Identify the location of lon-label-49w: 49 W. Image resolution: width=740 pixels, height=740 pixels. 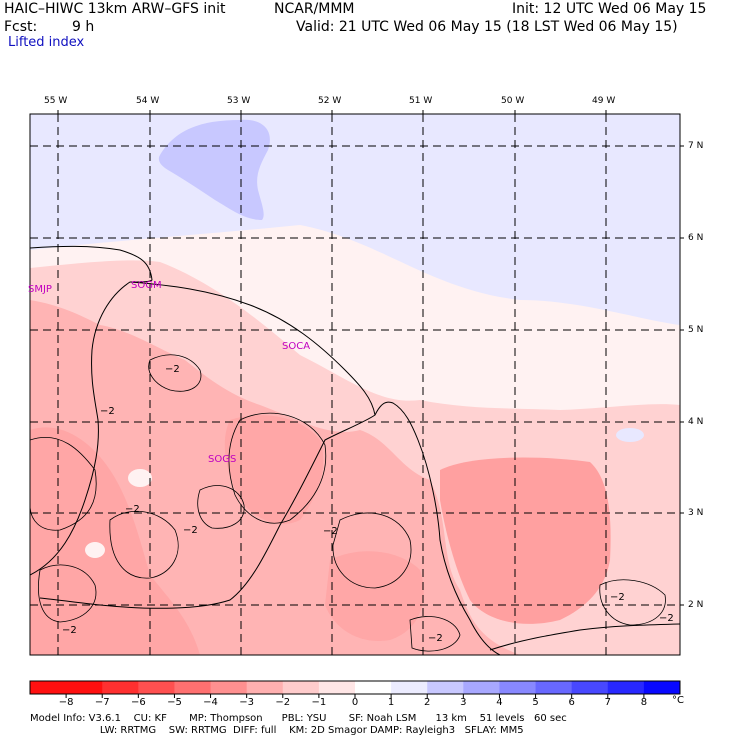
(604, 101).